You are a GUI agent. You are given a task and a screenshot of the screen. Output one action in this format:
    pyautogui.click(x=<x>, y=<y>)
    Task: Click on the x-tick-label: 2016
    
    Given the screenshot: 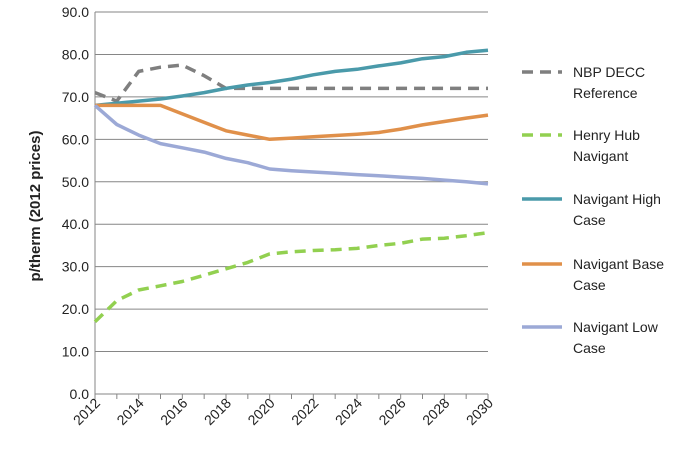 What is the action you would take?
    pyautogui.click(x=173, y=411)
    